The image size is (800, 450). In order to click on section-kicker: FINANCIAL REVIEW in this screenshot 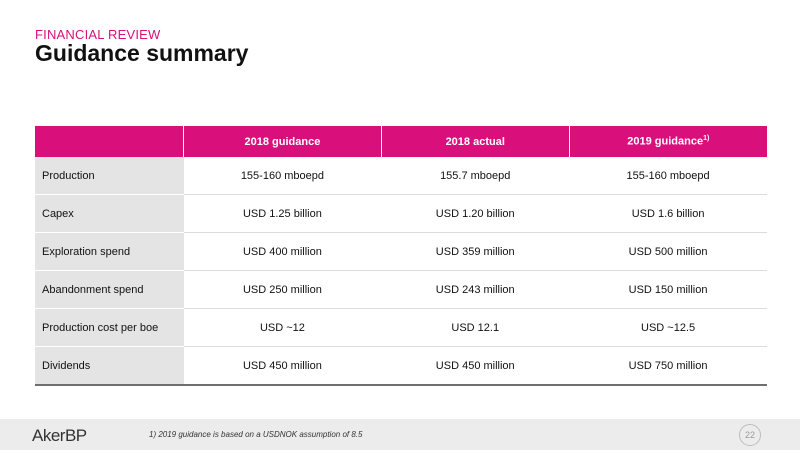, I will do `click(98, 34)`.